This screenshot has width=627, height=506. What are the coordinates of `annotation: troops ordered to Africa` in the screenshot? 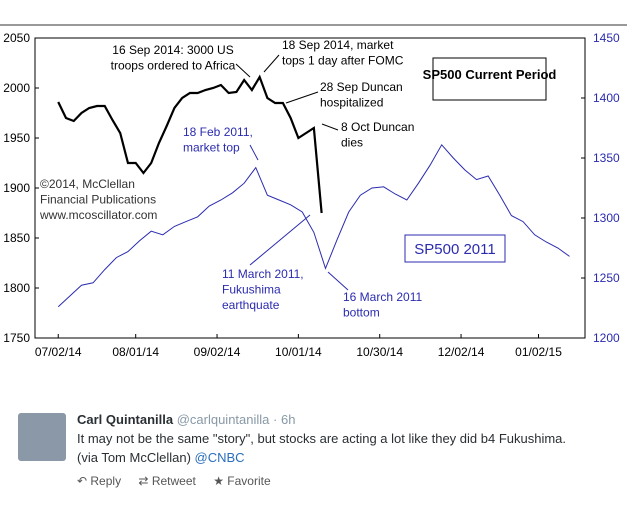 It's located at (173, 66).